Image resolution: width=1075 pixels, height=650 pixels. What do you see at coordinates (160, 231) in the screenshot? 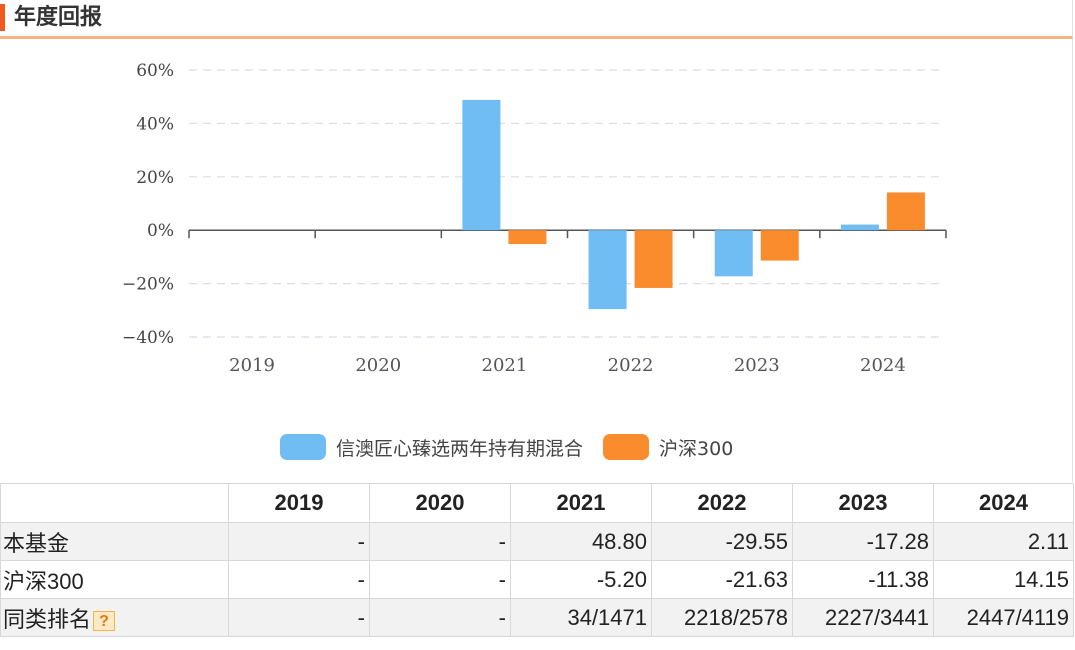
I see `y-tick-label: 0%` at bounding box center [160, 231].